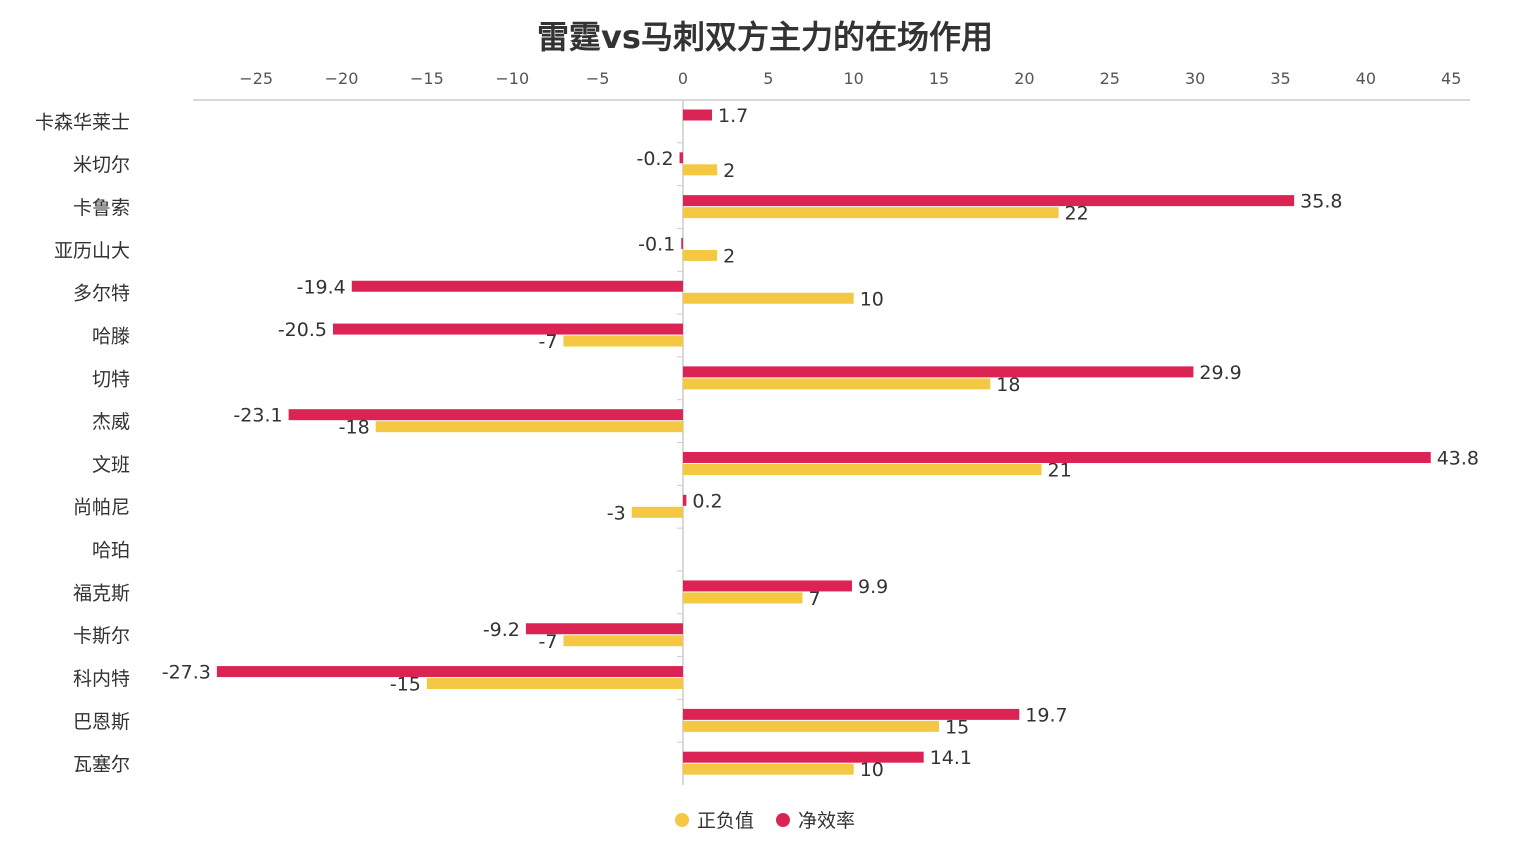 This screenshot has height=852, width=1530. I want to click on x-tick-label: 35, so click(1280, 78).